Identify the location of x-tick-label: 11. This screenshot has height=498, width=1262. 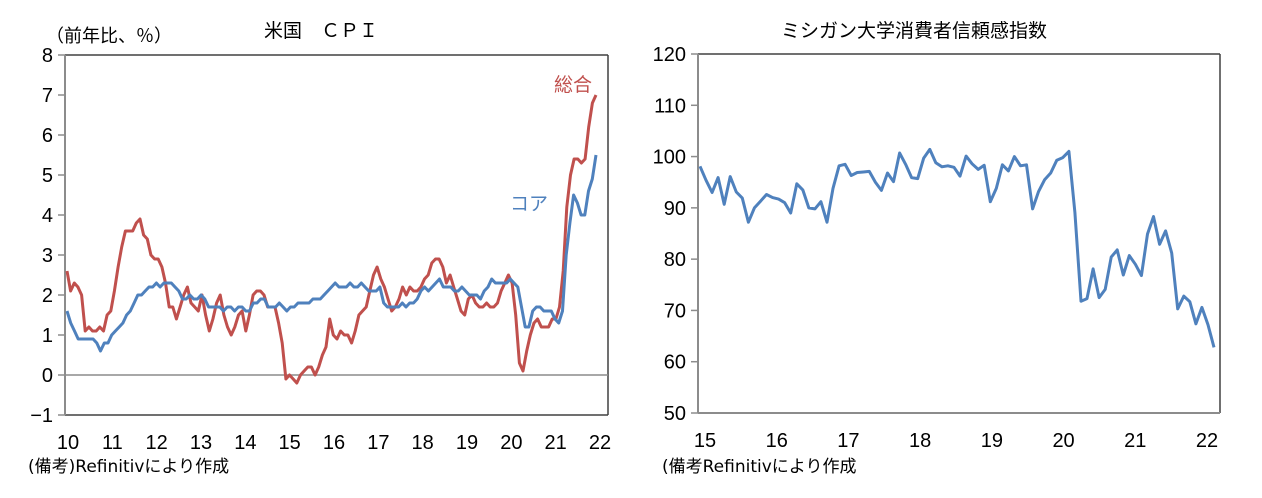
(112, 443).